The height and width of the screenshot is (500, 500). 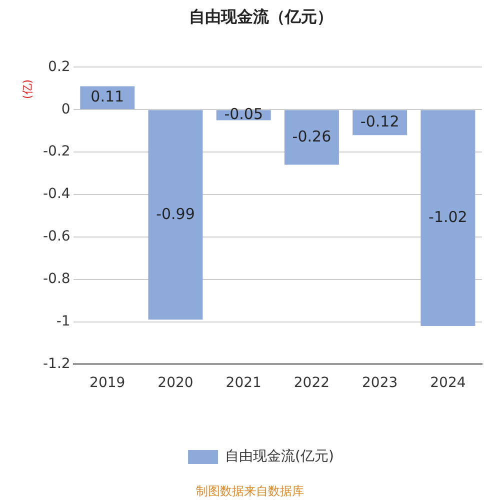 What do you see at coordinates (175, 213) in the screenshot?
I see `data-label: -0.99` at bounding box center [175, 213].